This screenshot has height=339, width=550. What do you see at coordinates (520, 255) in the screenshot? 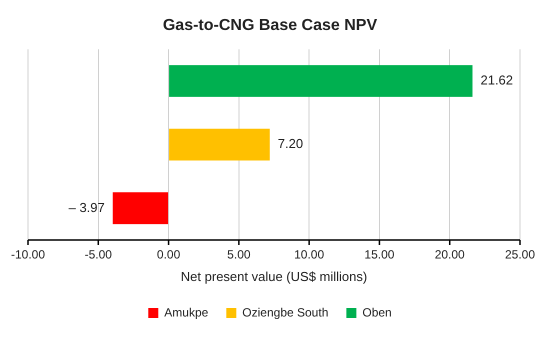
I see `x-tick-label: 25.00` at bounding box center [520, 255].